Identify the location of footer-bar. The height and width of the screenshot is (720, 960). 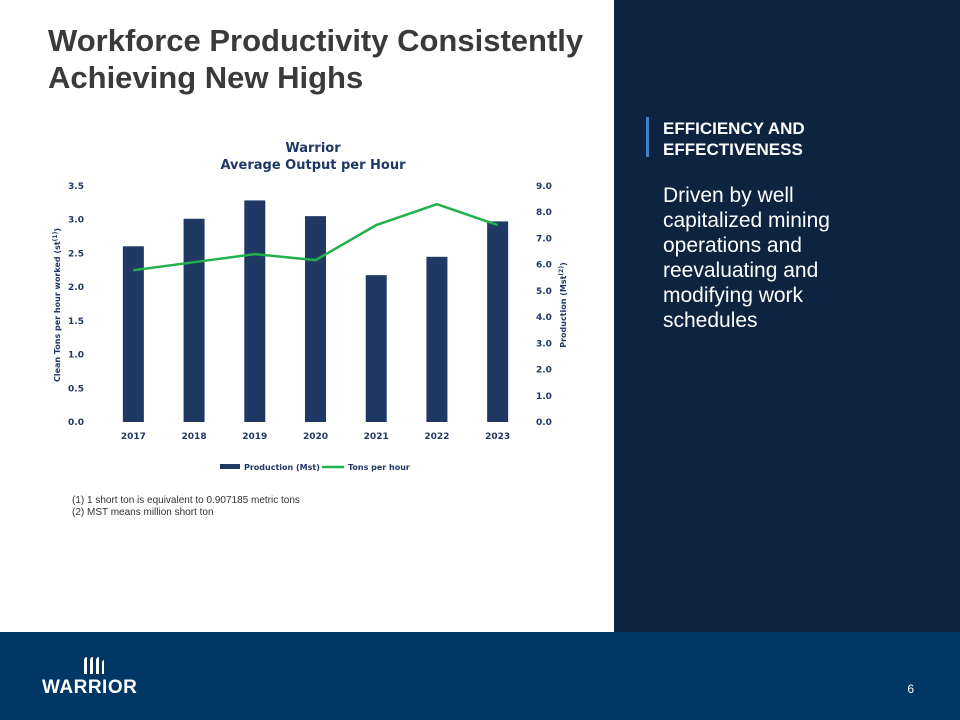
(480, 676).